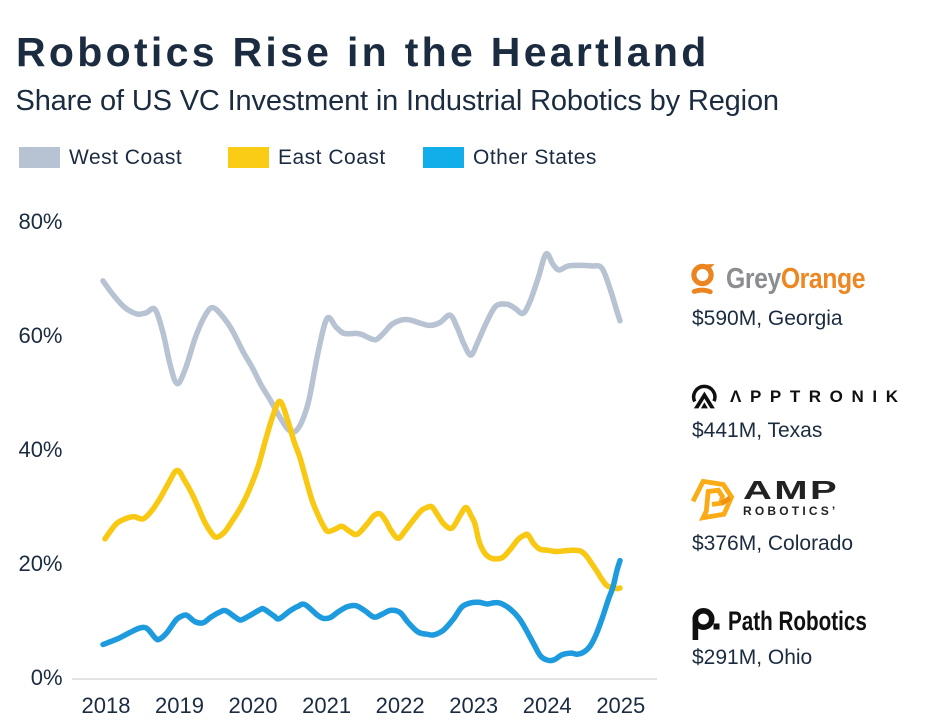 Image resolution: width=926 pixels, height=728 pixels. What do you see at coordinates (47, 677) in the screenshot?
I see `svg-text: 0%` at bounding box center [47, 677].